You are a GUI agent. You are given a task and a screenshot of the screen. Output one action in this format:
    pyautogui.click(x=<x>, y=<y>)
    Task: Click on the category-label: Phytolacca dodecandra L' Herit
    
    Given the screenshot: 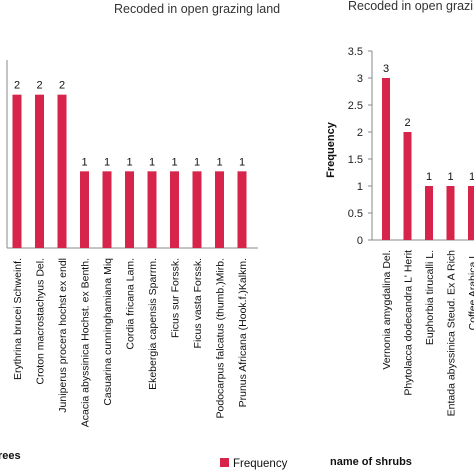 What is the action you would take?
    pyautogui.click(x=409, y=323)
    